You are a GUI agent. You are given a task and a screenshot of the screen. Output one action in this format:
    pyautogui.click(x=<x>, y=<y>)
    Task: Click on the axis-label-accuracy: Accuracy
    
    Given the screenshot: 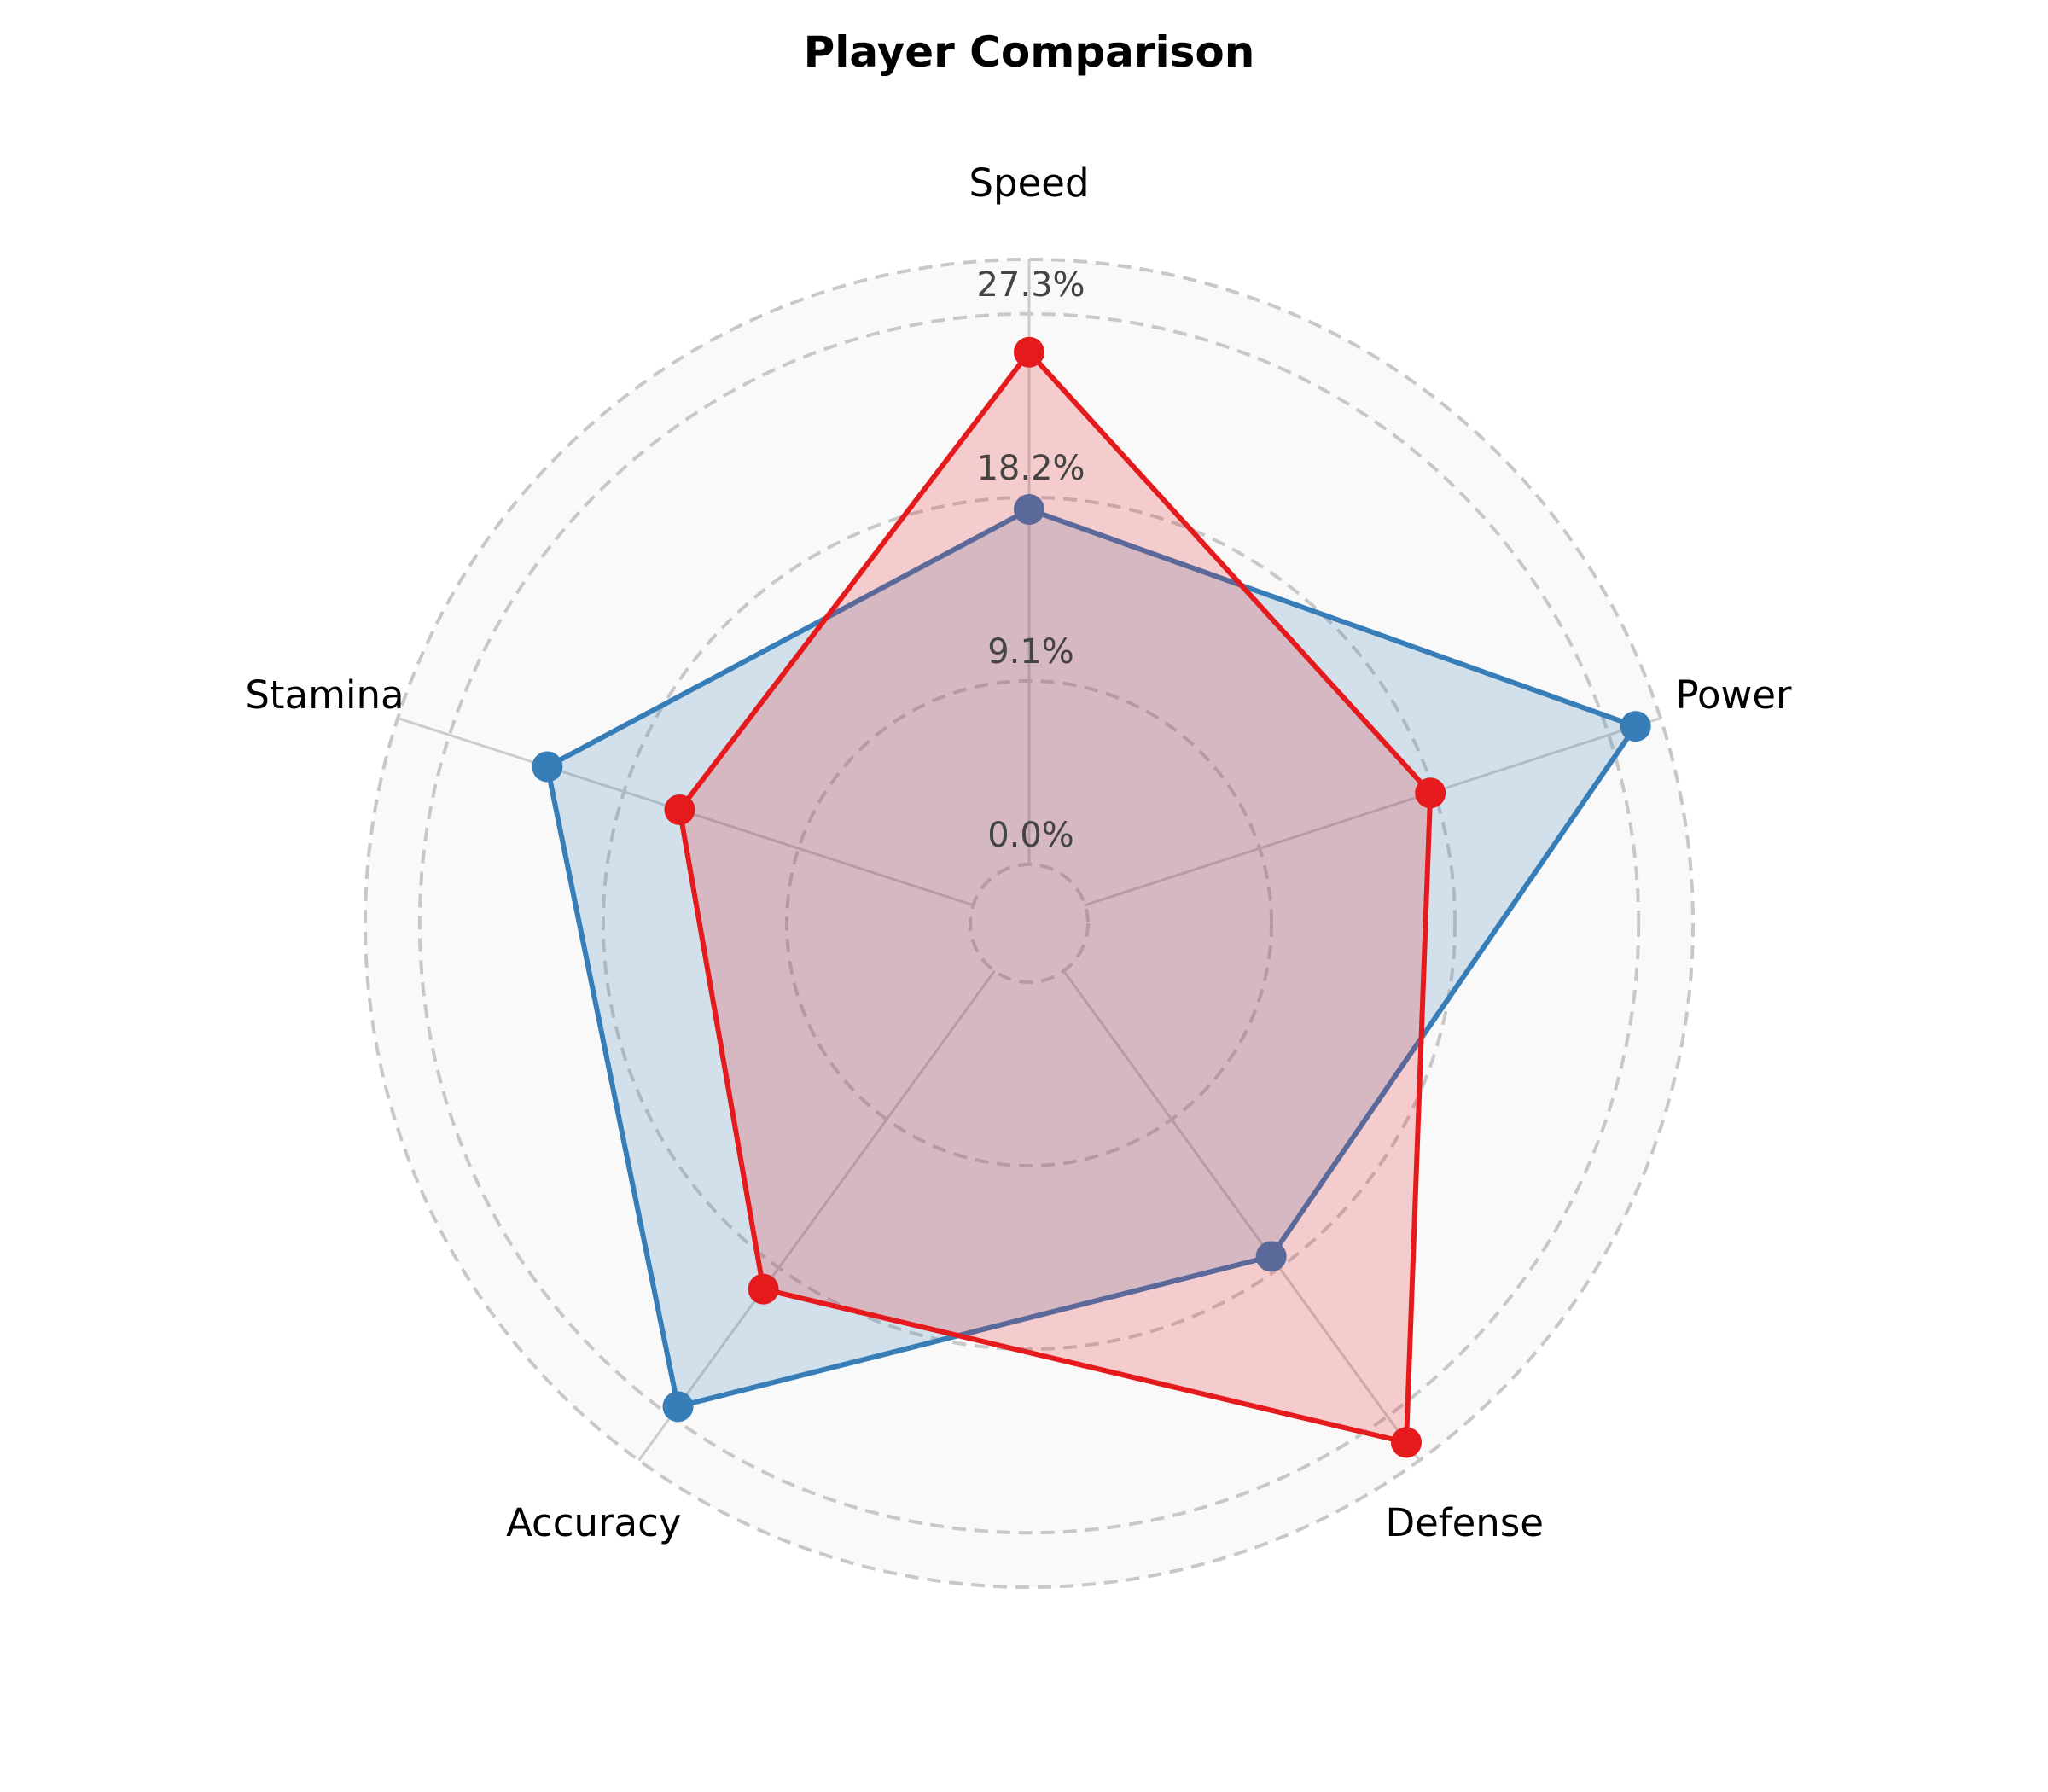 What is the action you would take?
    pyautogui.click(x=593, y=1522)
    